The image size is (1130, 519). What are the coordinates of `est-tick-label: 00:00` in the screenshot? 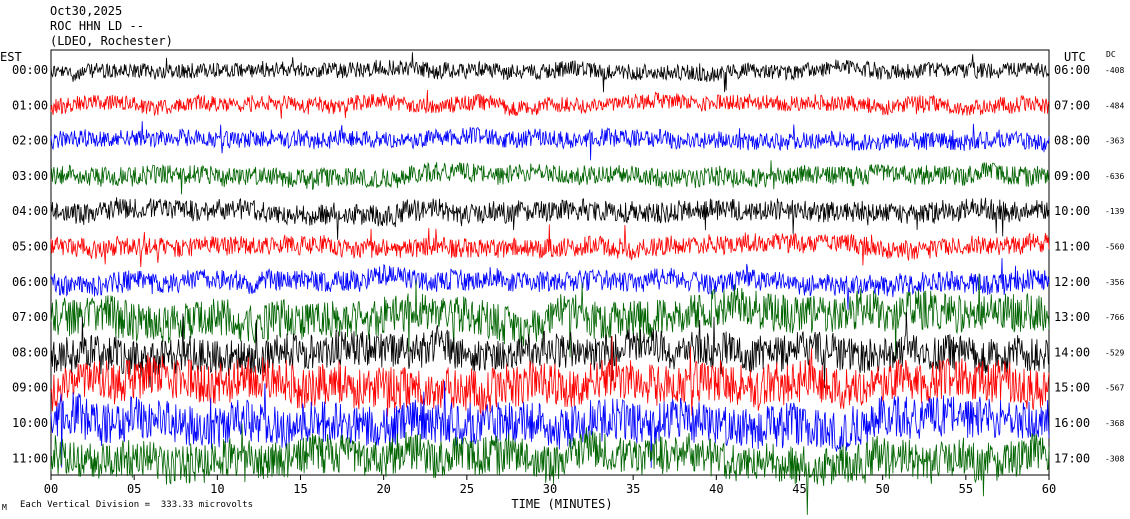 It's located at (30, 70).